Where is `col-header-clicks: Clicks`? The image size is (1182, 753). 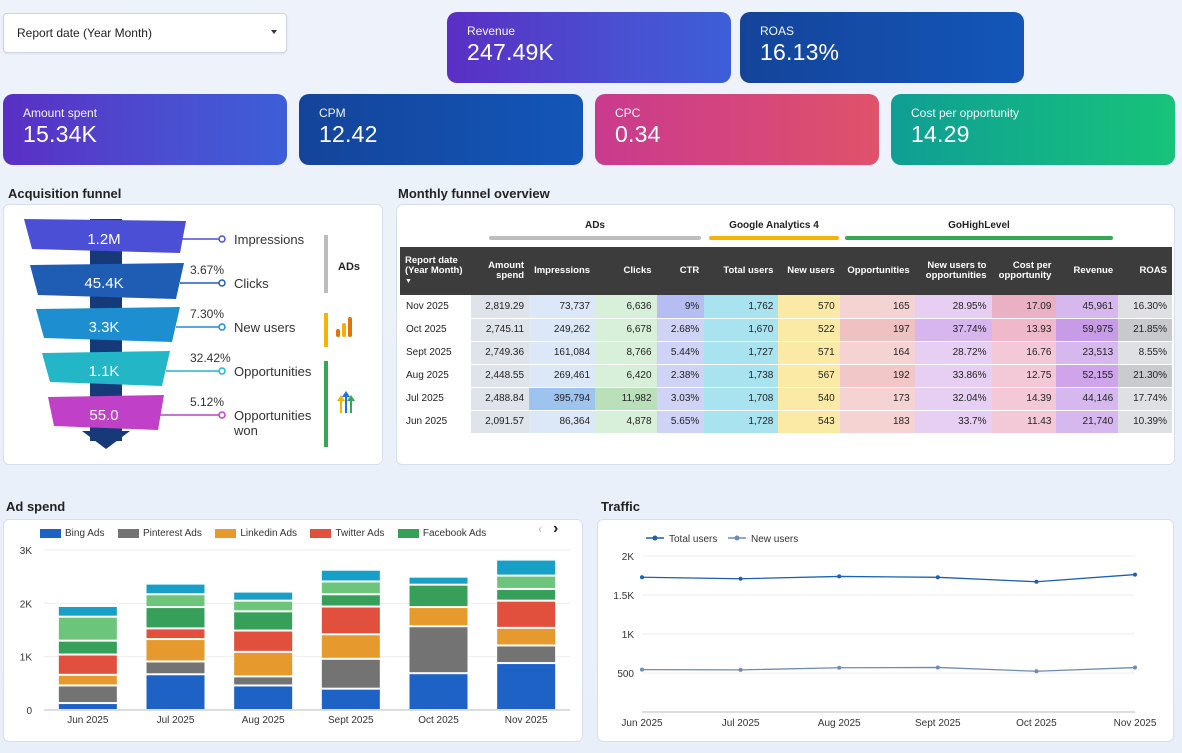 col-header-clicks: Clicks is located at coordinates (626, 271).